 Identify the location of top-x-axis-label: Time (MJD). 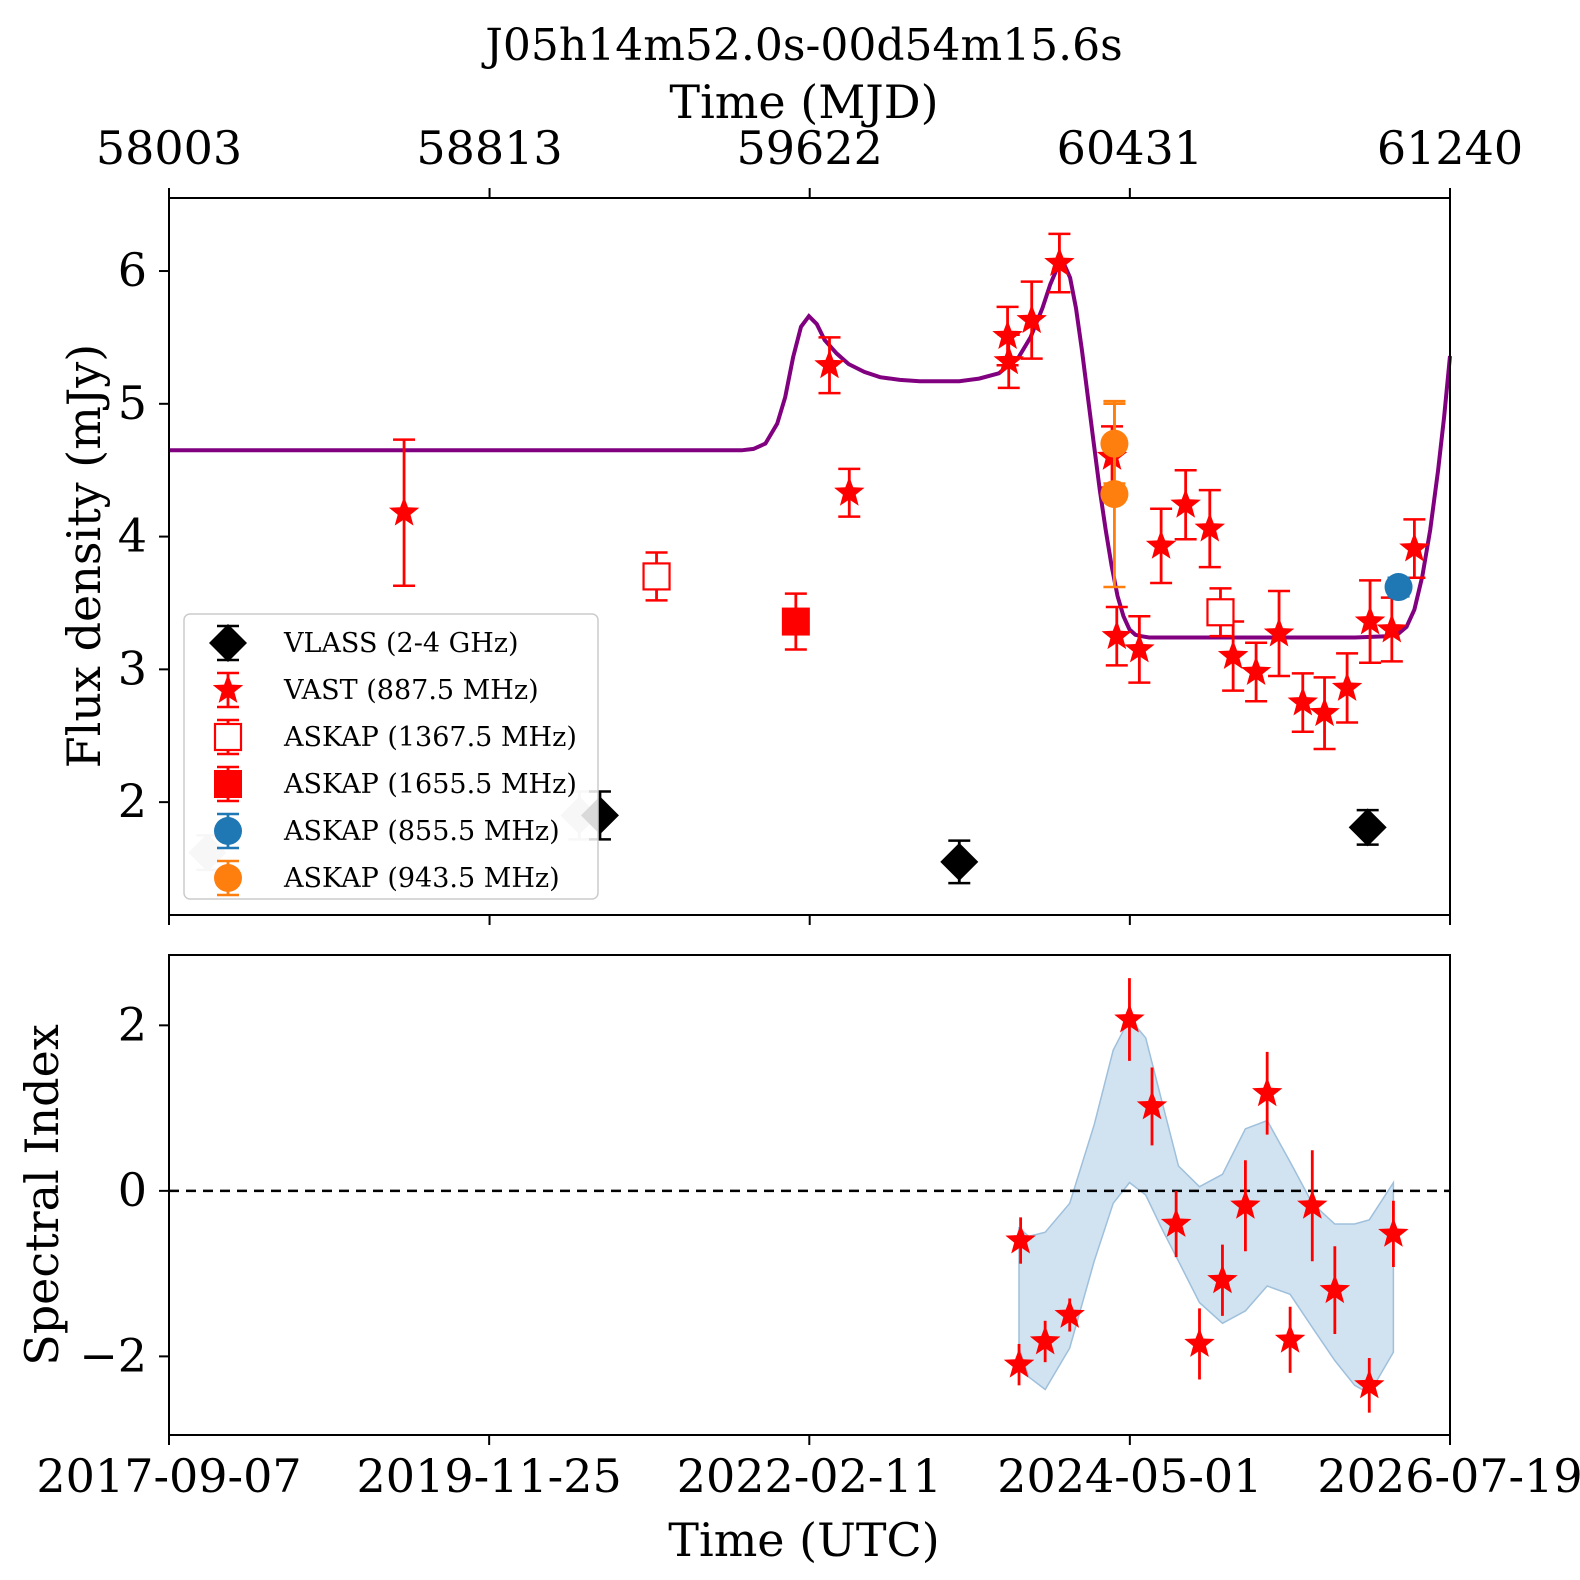
(803, 102).